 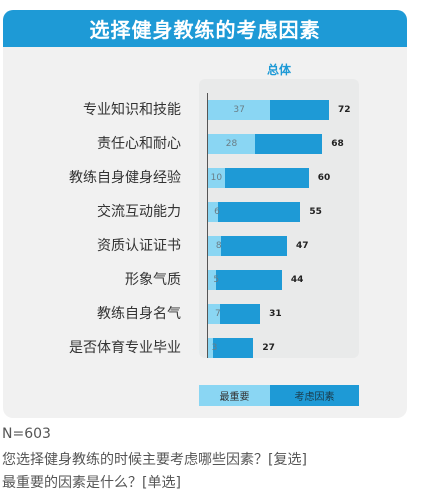 I want to click on category-label: 交流互动能力, so click(x=139, y=212).